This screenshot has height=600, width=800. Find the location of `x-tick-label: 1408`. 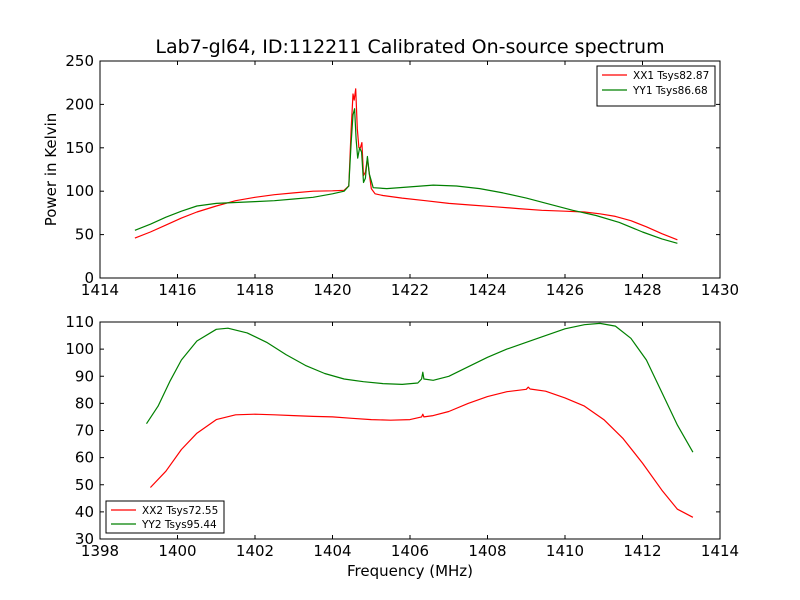

x-tick-label: 1408 is located at coordinates (487, 551).